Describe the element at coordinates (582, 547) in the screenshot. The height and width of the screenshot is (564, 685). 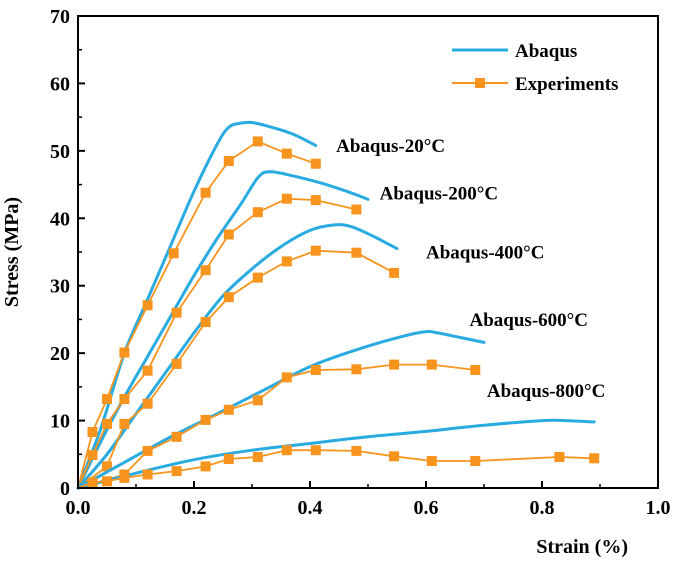
I see `x-axis-title: Strain (%)` at that location.